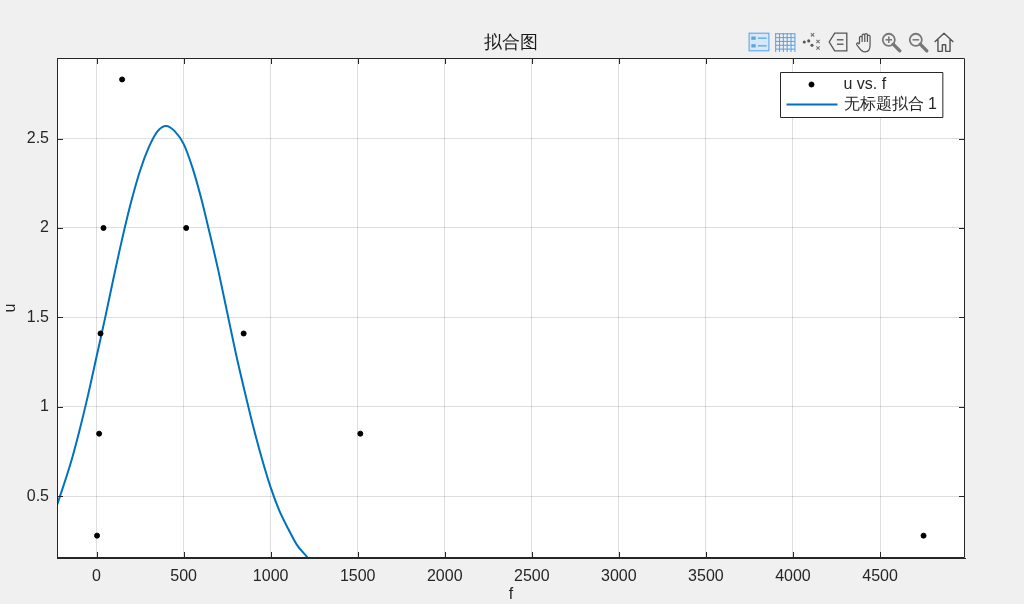 This screenshot has width=1024, height=604. What do you see at coordinates (511, 593) in the screenshot?
I see `x-axis-title: f` at bounding box center [511, 593].